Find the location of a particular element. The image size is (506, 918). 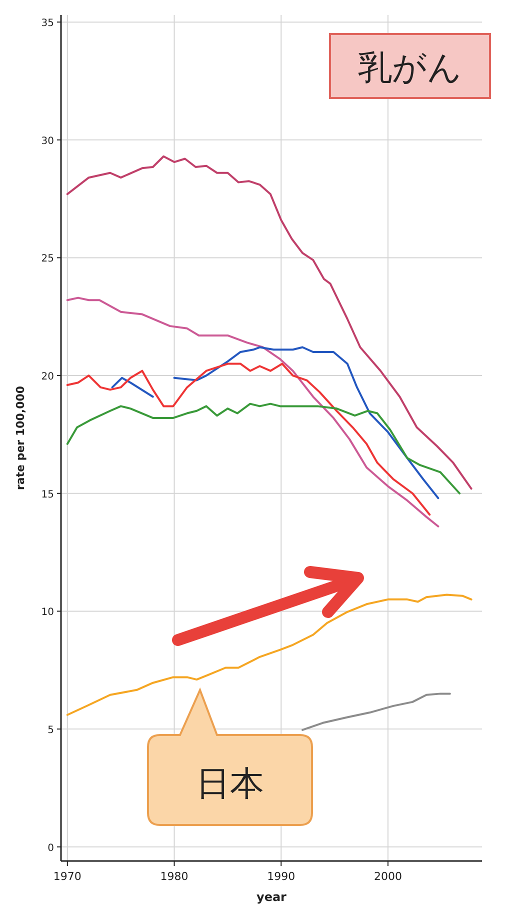

y-tick-label: 20 is located at coordinates (47, 377).